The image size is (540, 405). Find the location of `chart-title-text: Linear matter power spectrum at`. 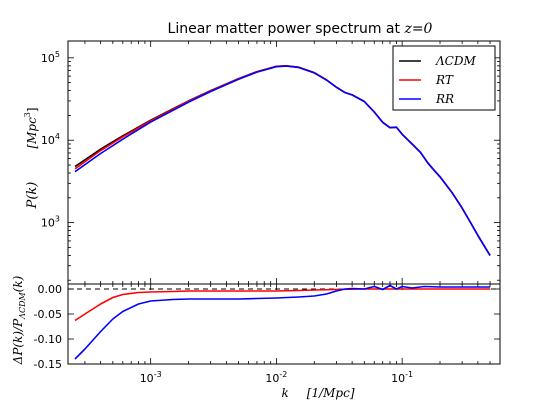

chart-title-text: Linear matter power spectrum at is located at coordinates (286, 29).